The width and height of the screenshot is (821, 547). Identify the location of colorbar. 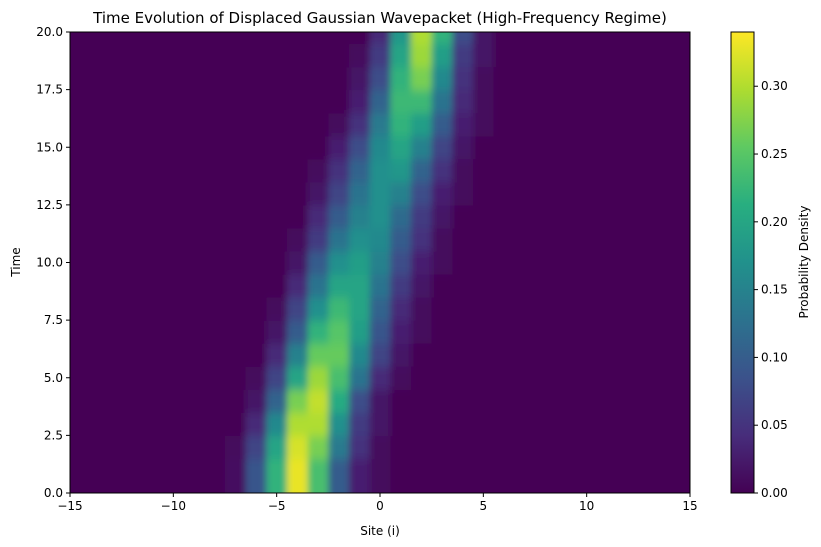
(742, 262).